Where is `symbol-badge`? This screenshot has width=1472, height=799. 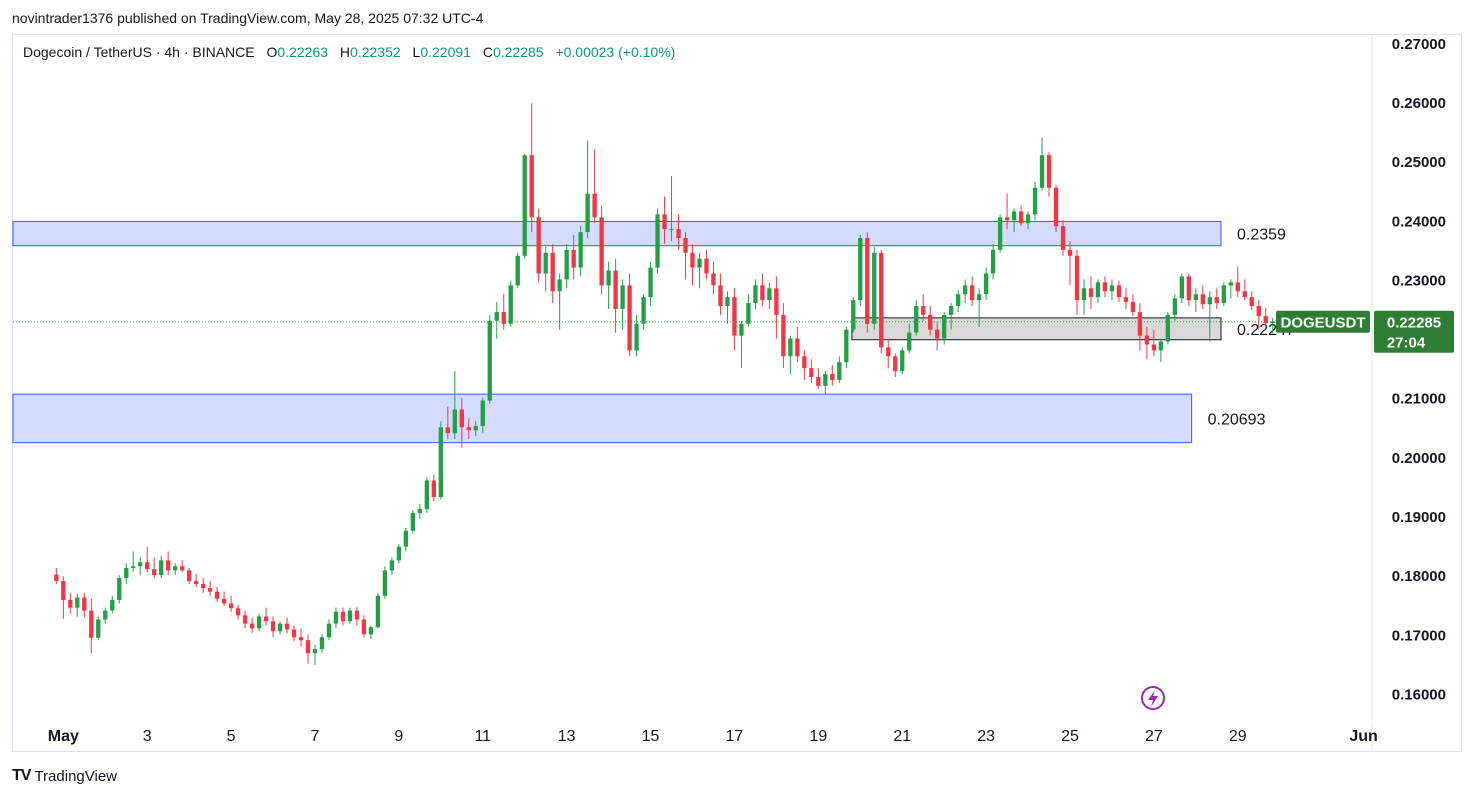
symbol-badge is located at coordinates (1323, 321).